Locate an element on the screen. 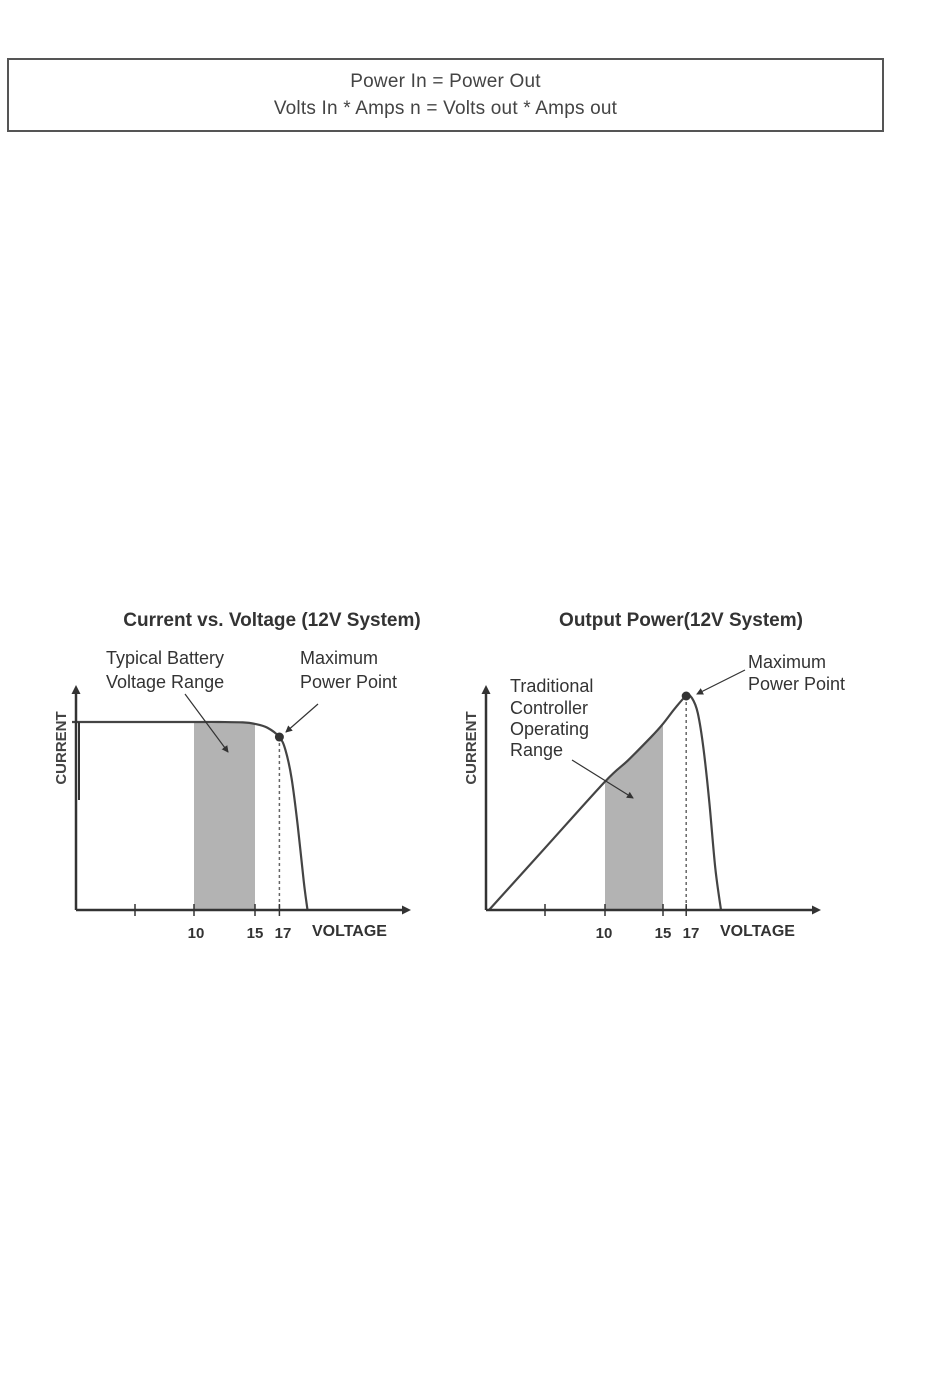 The width and height of the screenshot is (950, 1387). formula-line-1: Power In = Power Out is located at coordinates (445, 81).